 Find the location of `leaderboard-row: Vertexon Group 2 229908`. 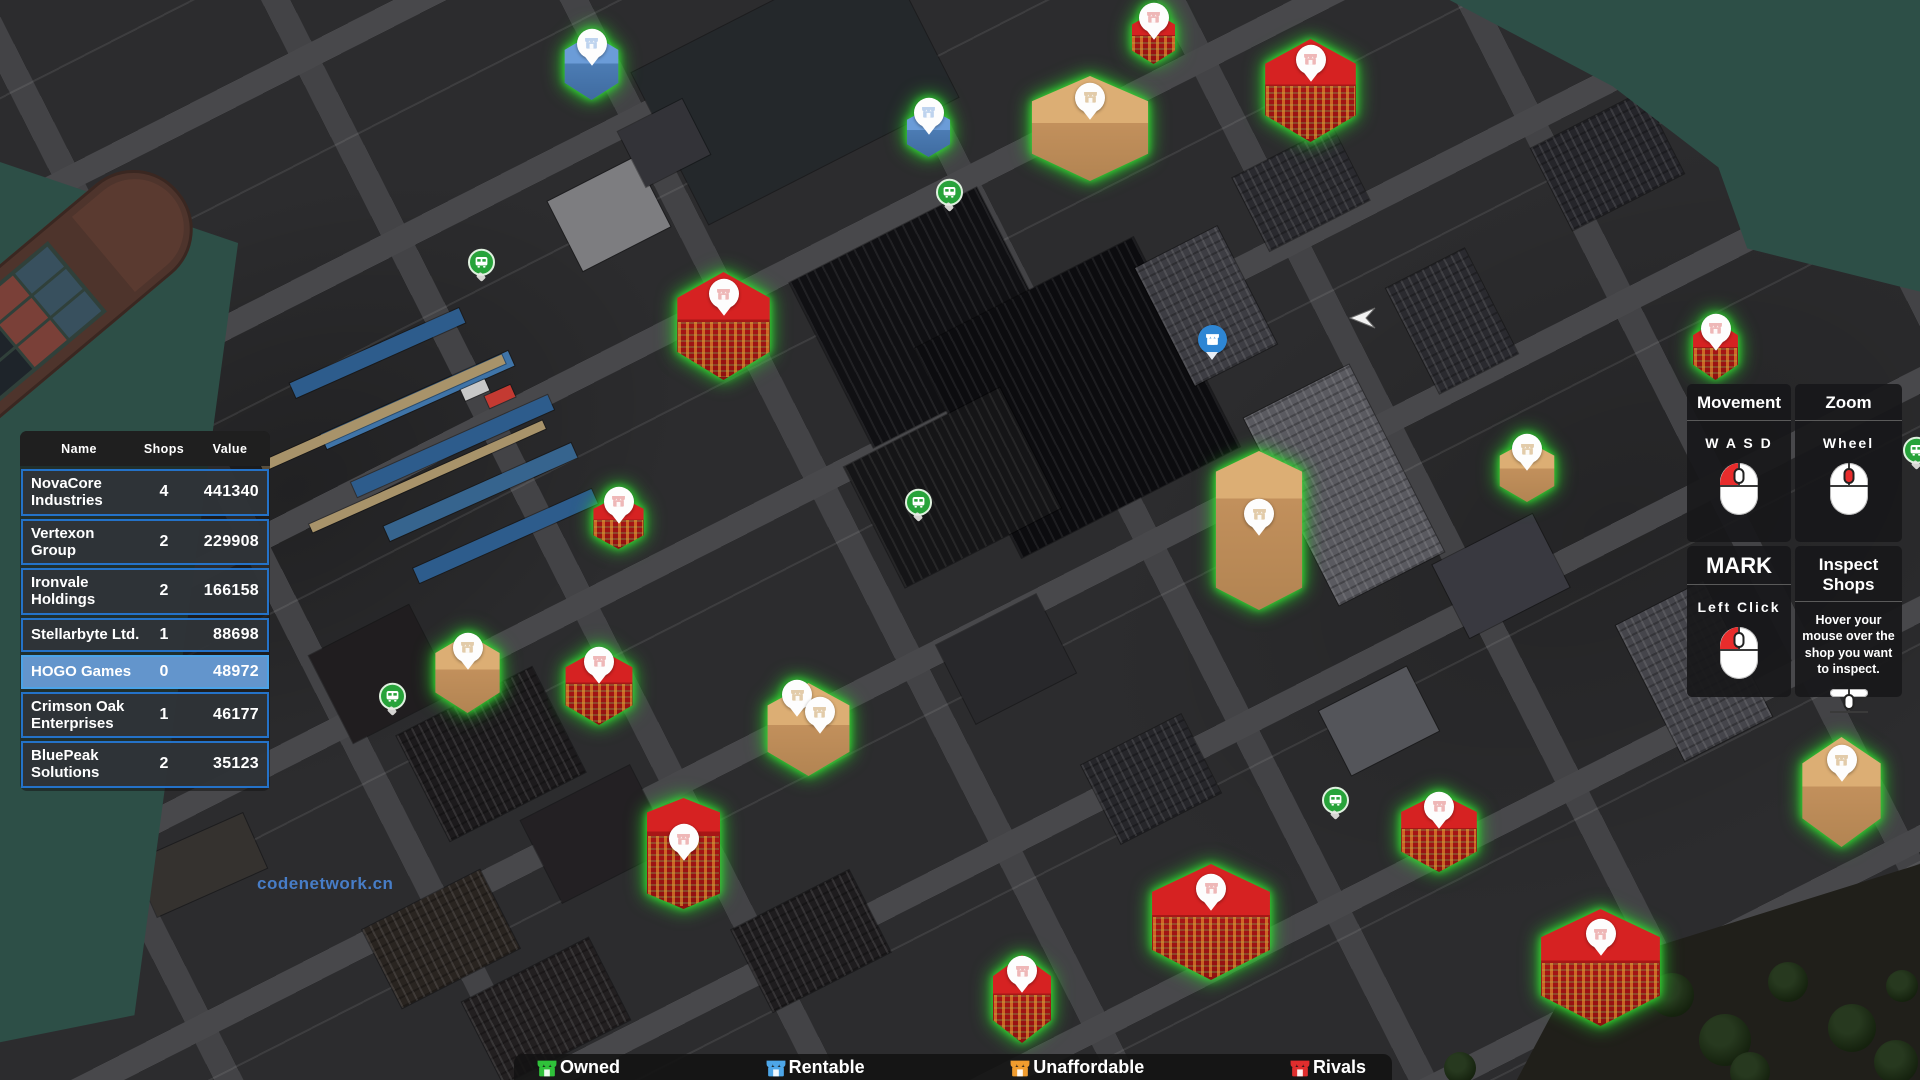

leaderboard-row: Vertexon Group 2 229908 is located at coordinates (145, 541).